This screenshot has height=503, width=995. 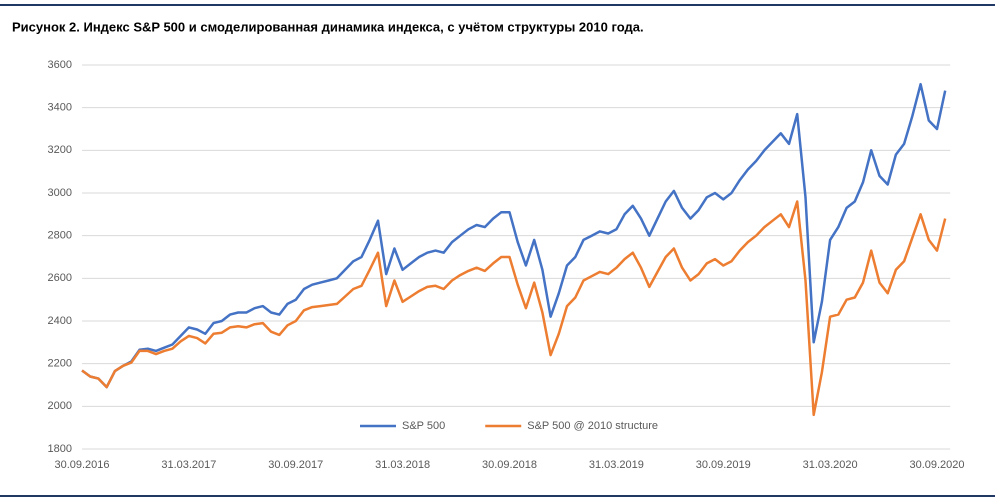 What do you see at coordinates (402, 465) in the screenshot?
I see `x-tick-label: 31.03.2018` at bounding box center [402, 465].